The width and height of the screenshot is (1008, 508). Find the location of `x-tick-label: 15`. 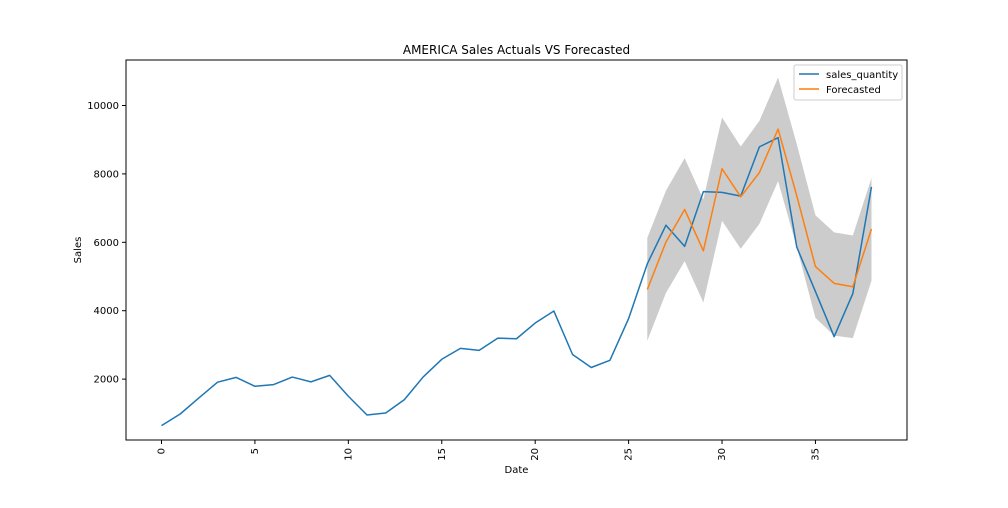

x-tick-label: 15 is located at coordinates (442, 454).